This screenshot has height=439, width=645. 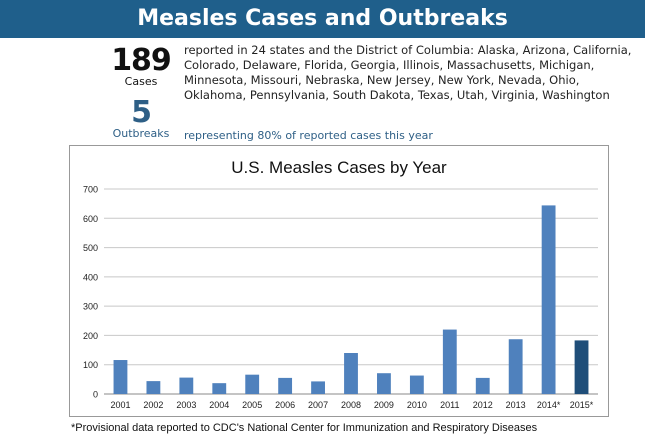 I want to click on outbreaks-stat: 5 Outbreaks, so click(x=141, y=119).